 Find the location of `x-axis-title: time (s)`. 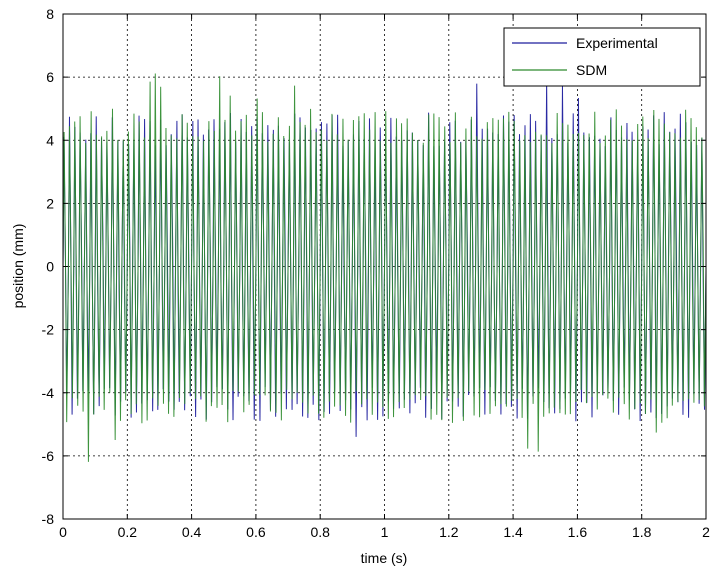

x-axis-title: time (s) is located at coordinates (384, 558).